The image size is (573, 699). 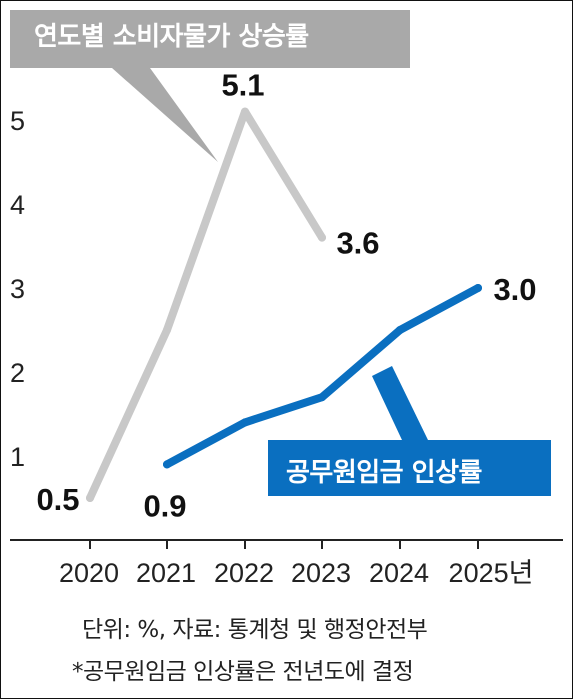 What do you see at coordinates (166, 573) in the screenshot?
I see `x-tick-label: 2021` at bounding box center [166, 573].